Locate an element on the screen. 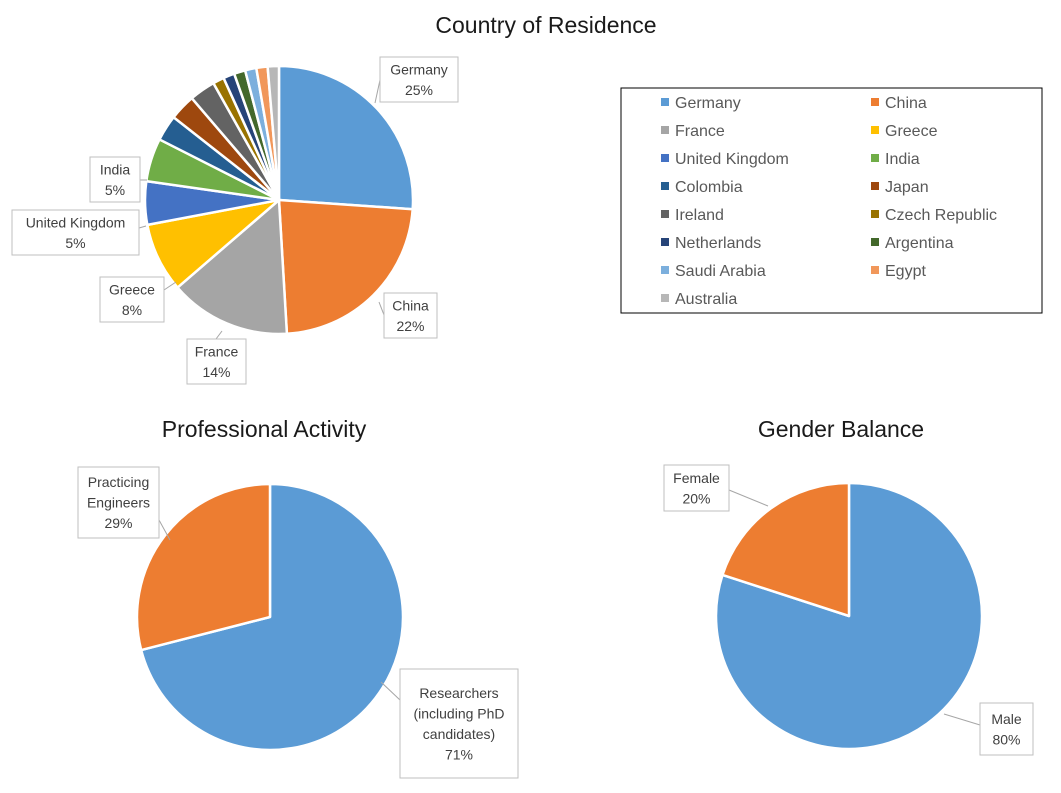  label-percent: 22% is located at coordinates (410, 326).